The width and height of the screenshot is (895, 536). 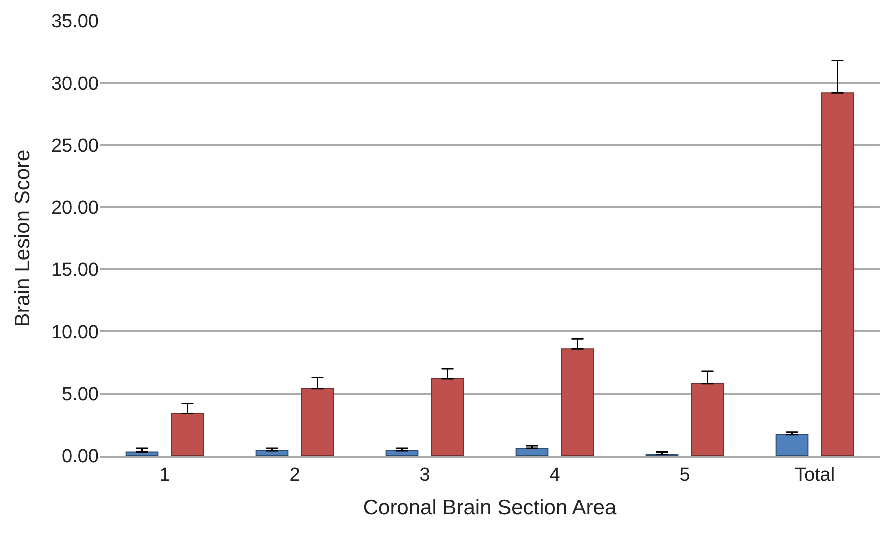 What do you see at coordinates (75, 146) in the screenshot?
I see `y-tick-label: 25.00` at bounding box center [75, 146].